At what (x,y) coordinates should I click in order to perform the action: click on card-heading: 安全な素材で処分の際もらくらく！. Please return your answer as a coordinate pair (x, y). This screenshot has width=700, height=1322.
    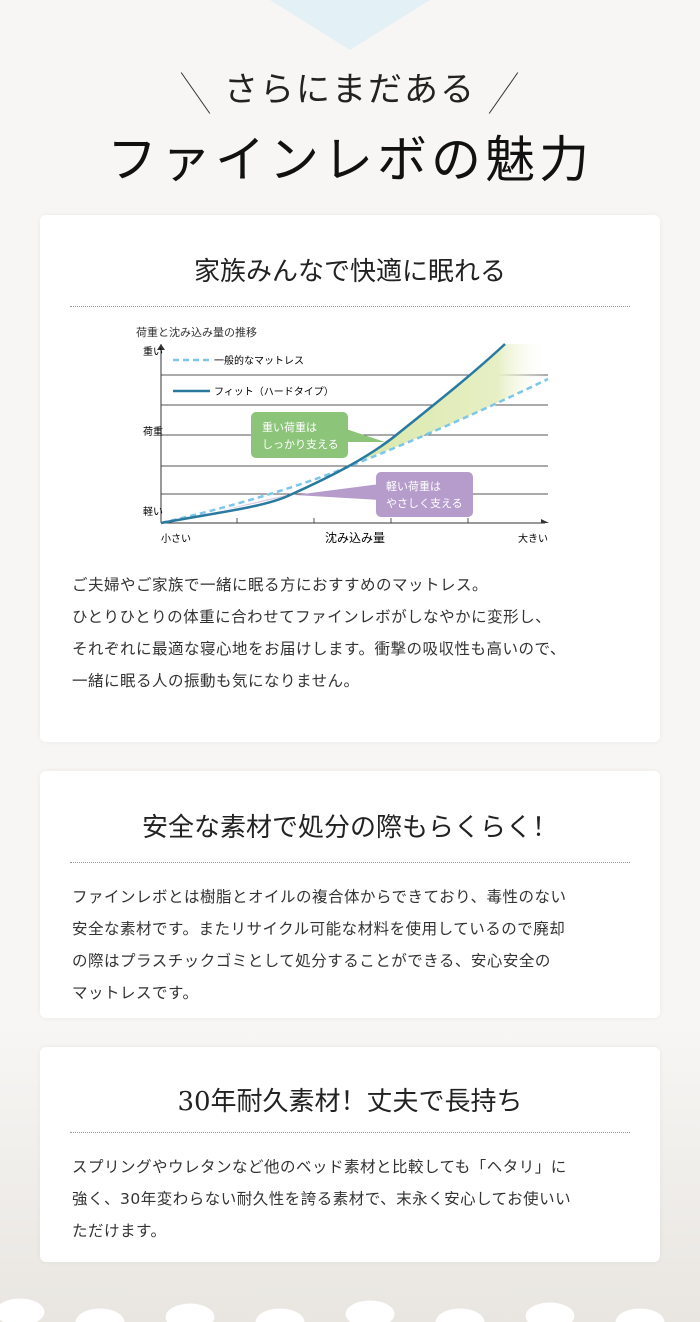
    Looking at the image, I should click on (350, 817).